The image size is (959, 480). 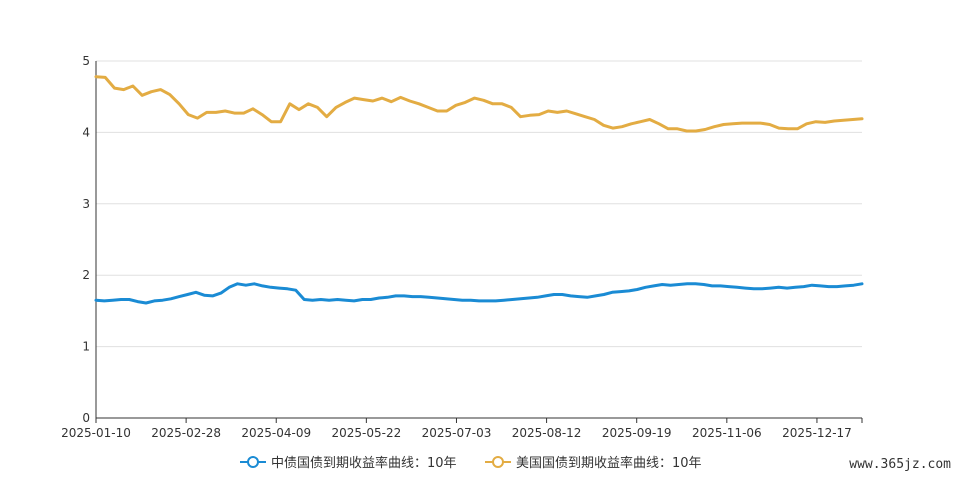 I want to click on legend-item-2: 美国国债到期收益率曲线：10年, so click(x=593, y=463).